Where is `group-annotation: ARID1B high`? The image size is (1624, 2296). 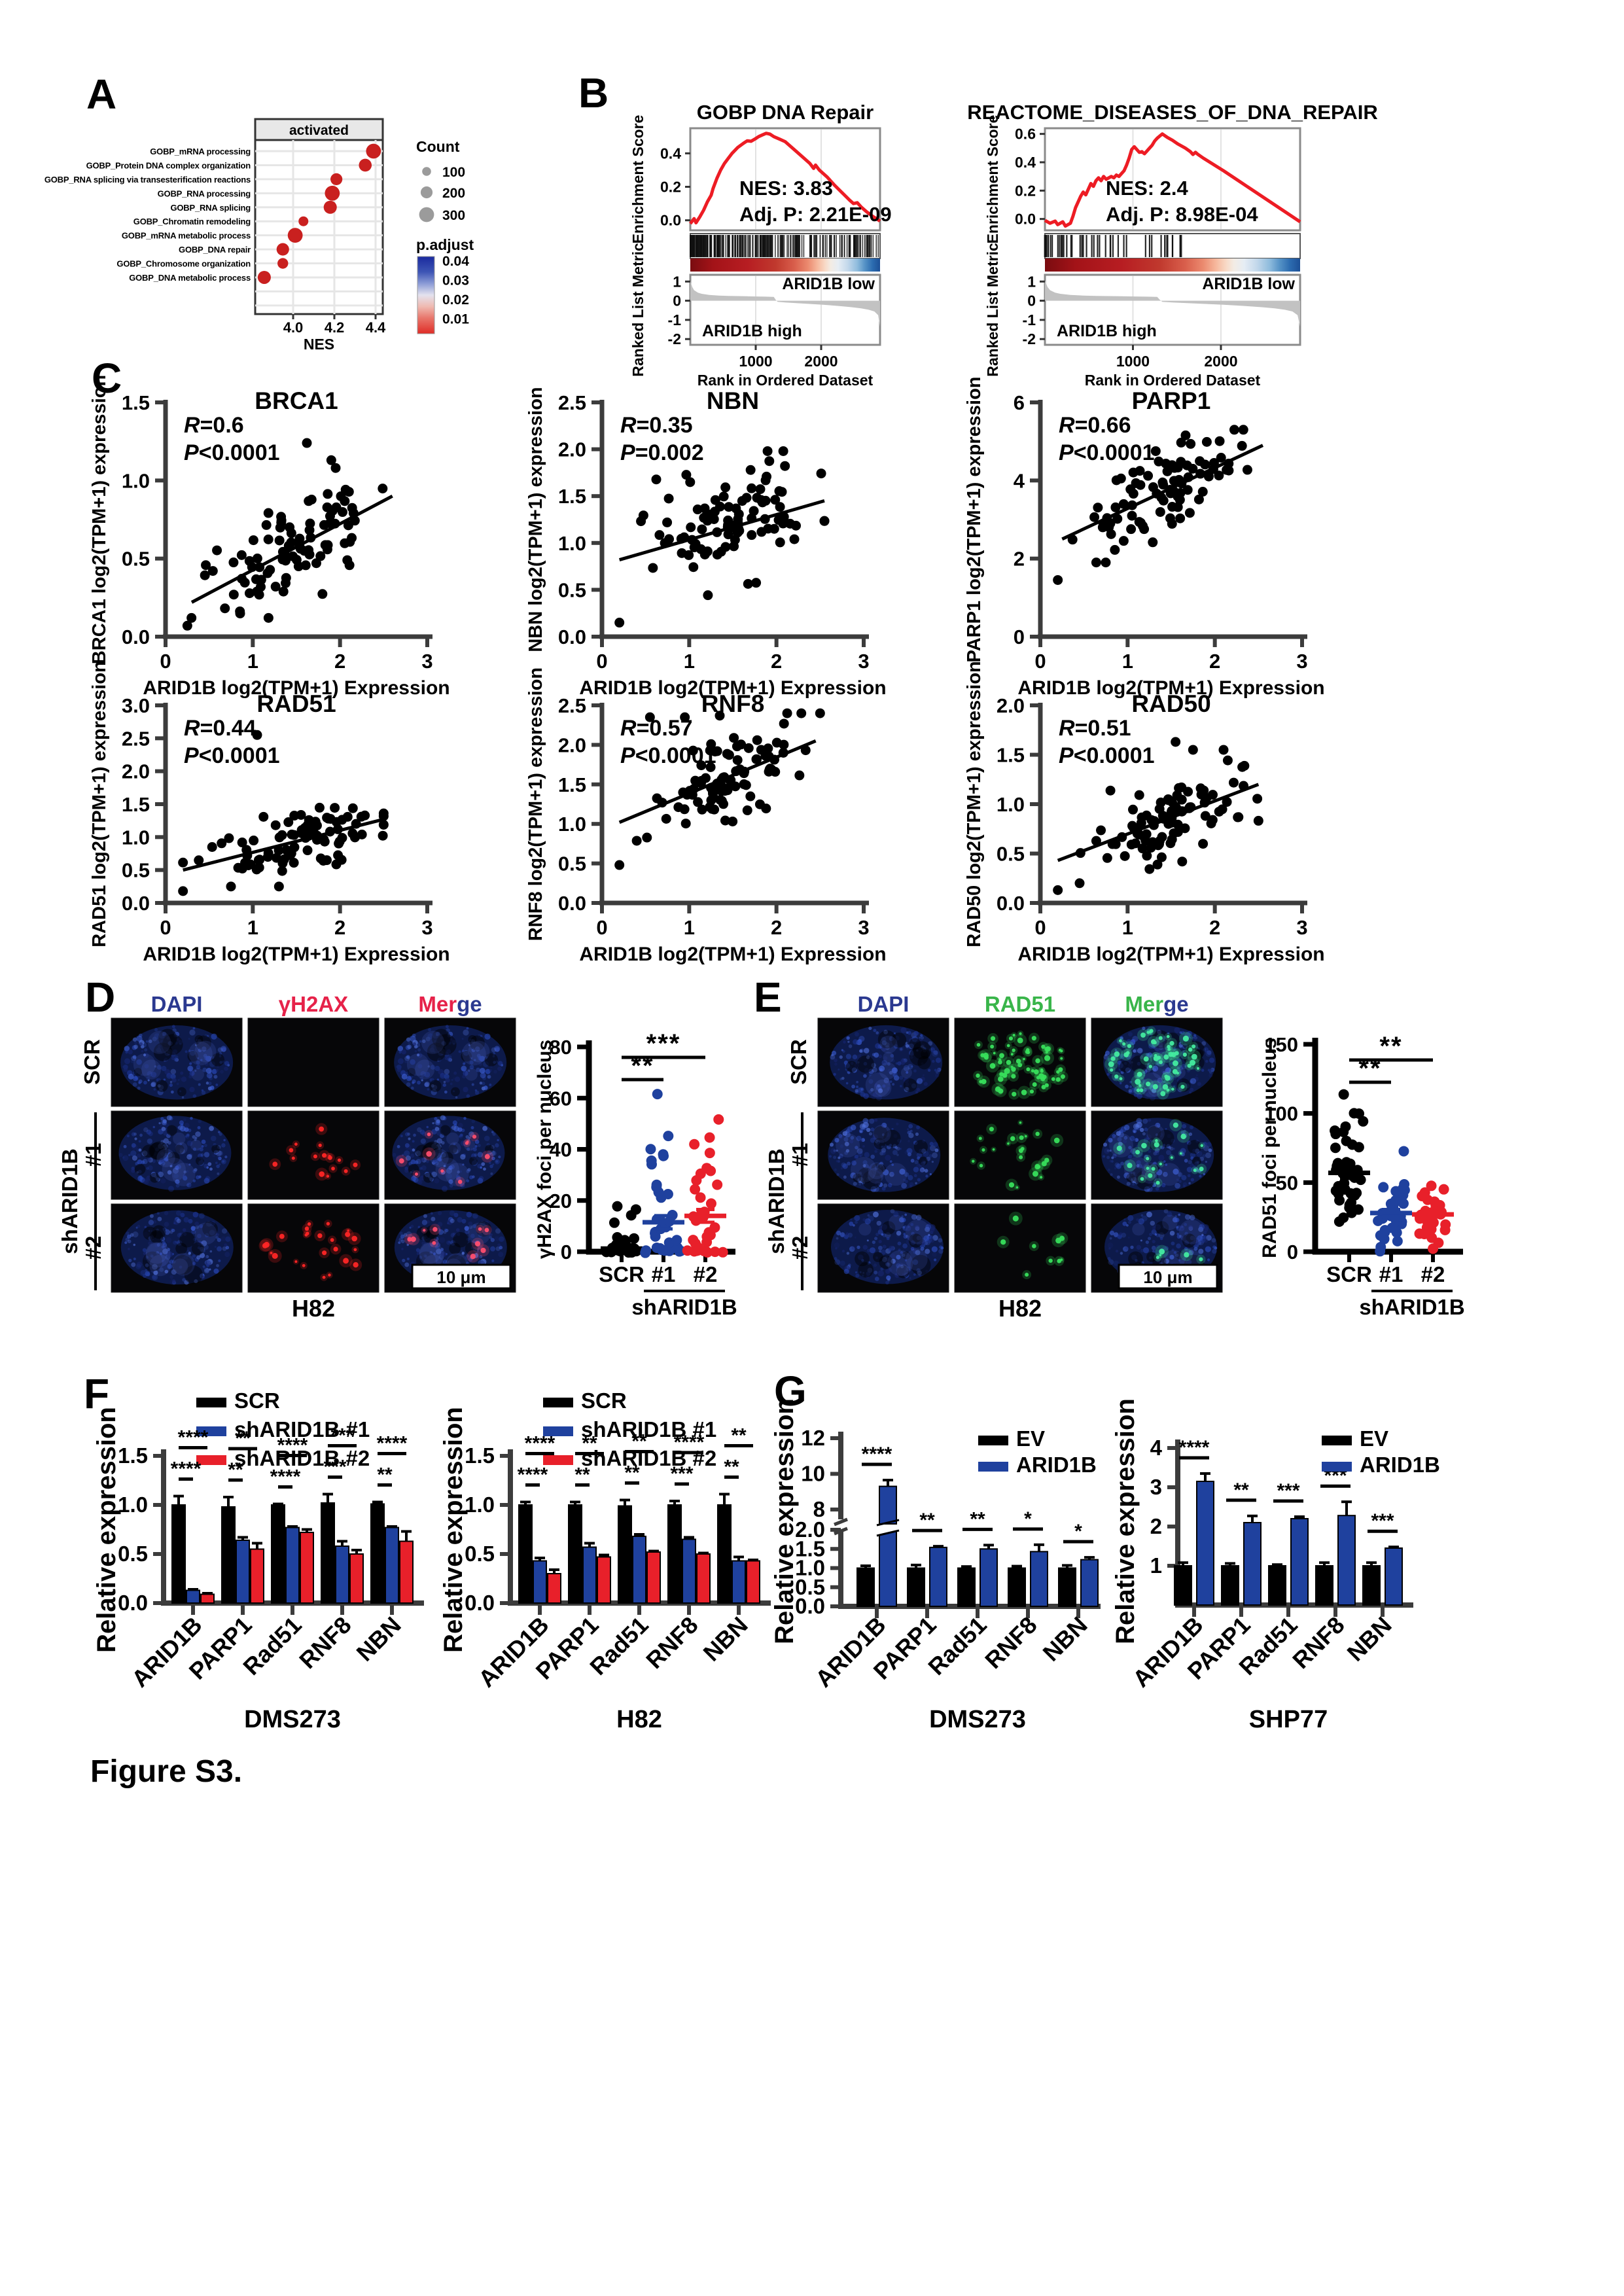
group-annotation: ARID1B high is located at coordinates (1107, 331).